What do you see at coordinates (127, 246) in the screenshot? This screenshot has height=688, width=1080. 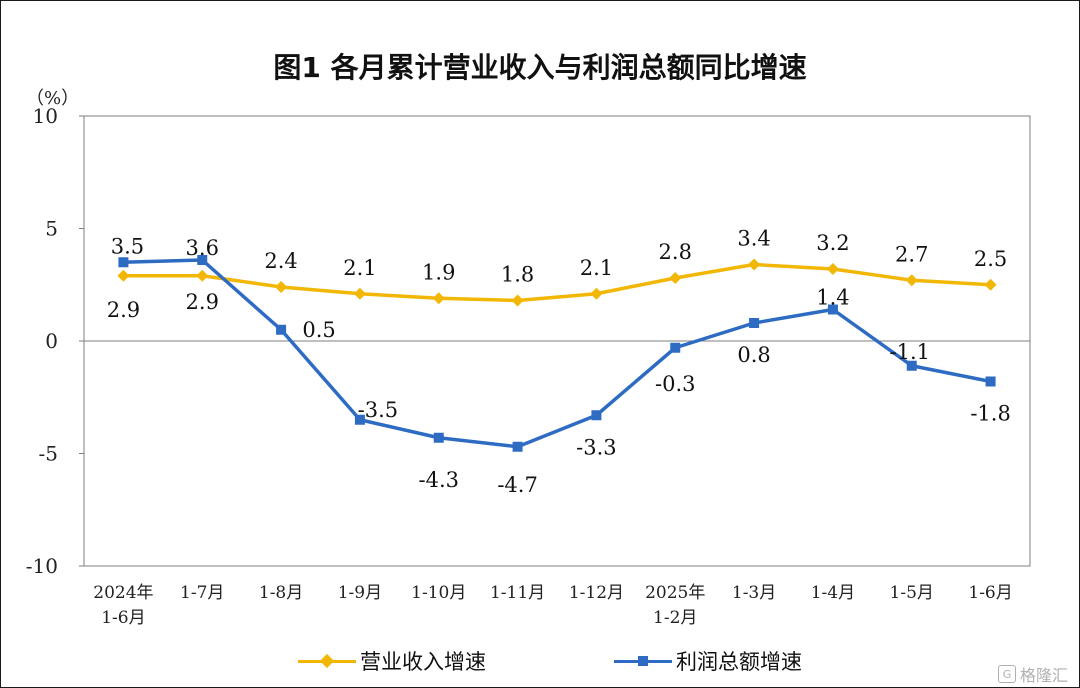 I see `profit-data-label: 3.5` at bounding box center [127, 246].